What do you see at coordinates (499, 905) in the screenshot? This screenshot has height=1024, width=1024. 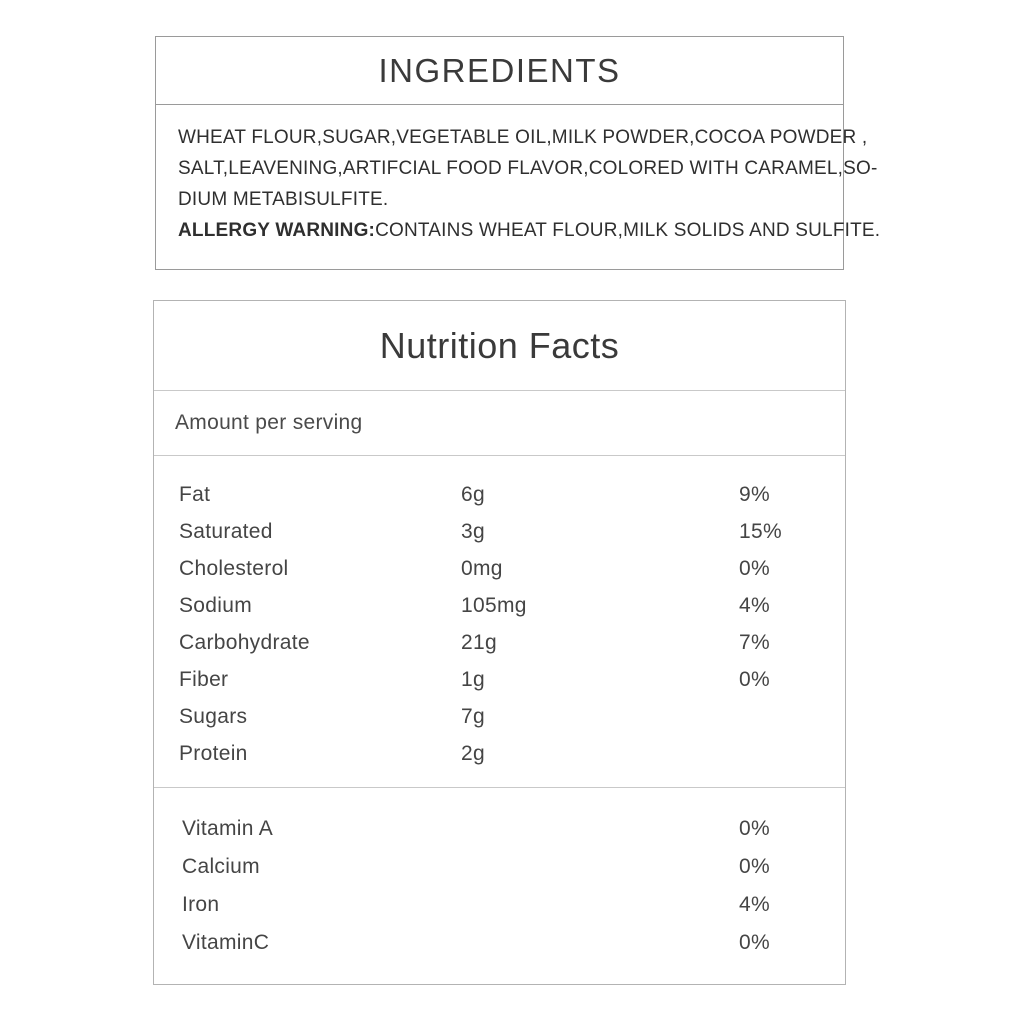 I see `vitamin-row-iron: Iron 4%` at bounding box center [499, 905].